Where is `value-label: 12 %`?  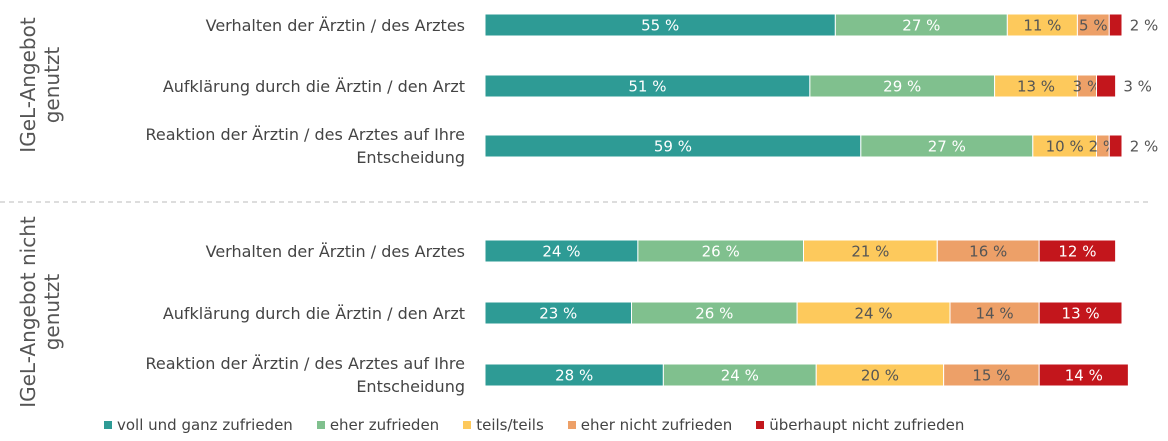
value-label: 12 % is located at coordinates (1077, 252).